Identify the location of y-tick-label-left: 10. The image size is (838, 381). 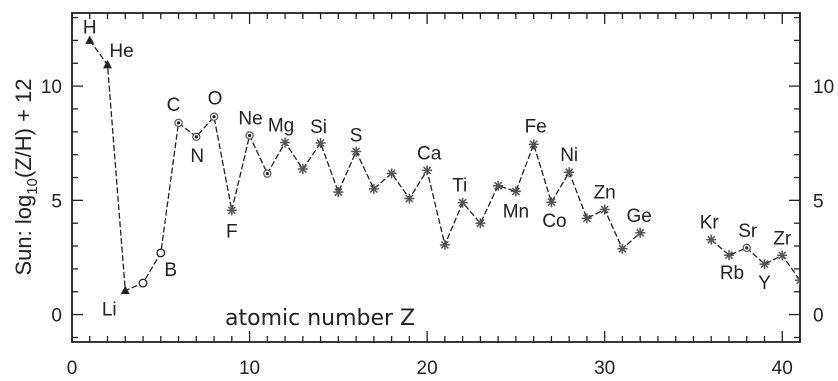
(51, 87).